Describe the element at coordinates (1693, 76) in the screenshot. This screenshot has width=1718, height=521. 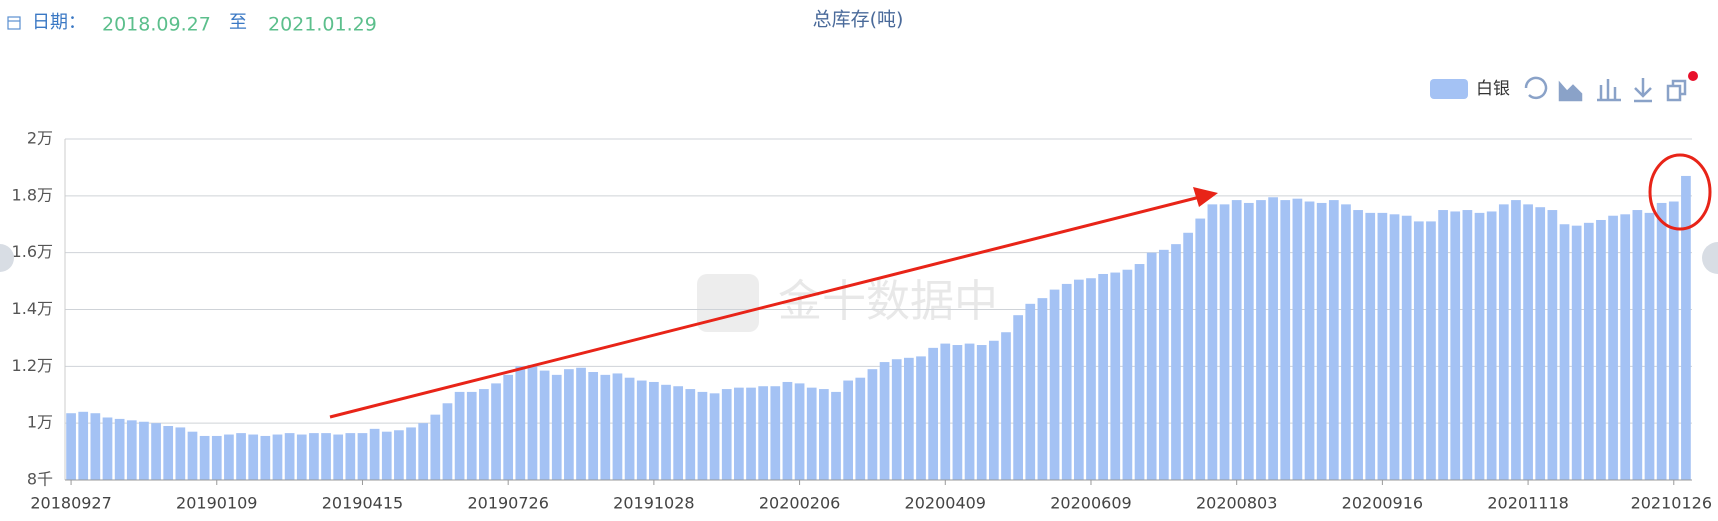
I see `notification-dot` at that location.